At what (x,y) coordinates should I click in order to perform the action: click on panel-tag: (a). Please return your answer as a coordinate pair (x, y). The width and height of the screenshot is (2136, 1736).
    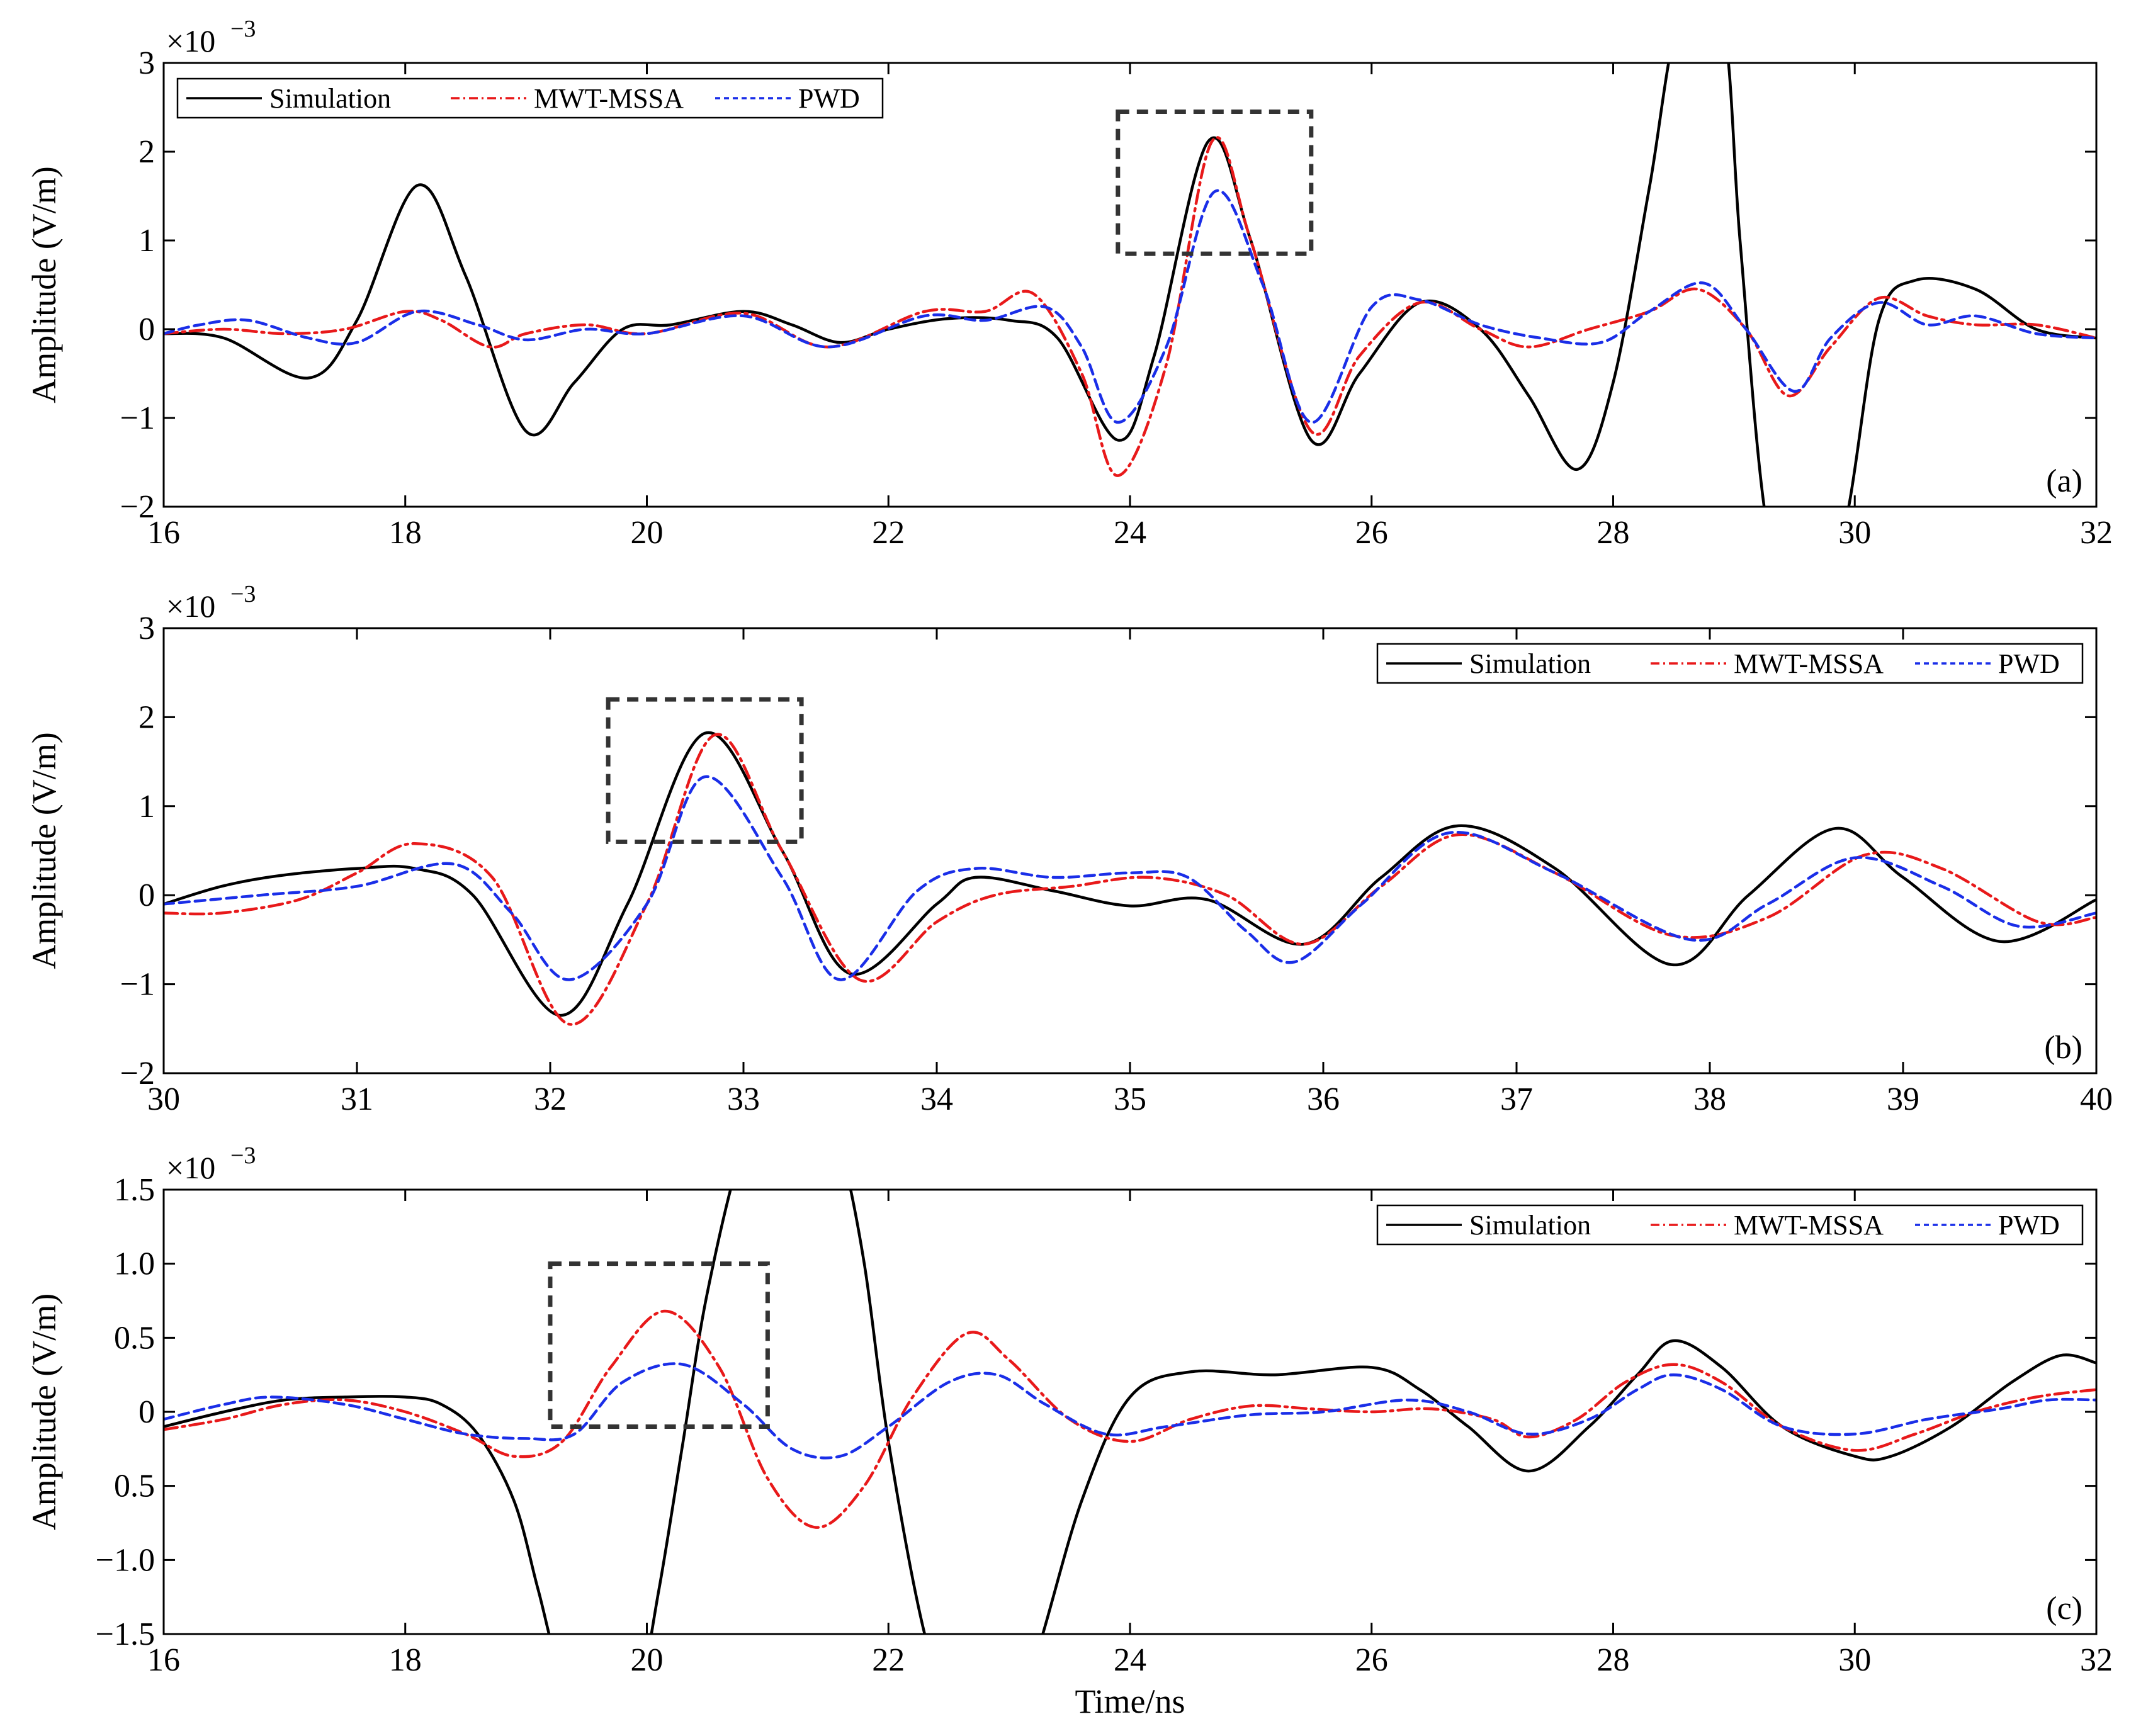
    Looking at the image, I should click on (2064, 481).